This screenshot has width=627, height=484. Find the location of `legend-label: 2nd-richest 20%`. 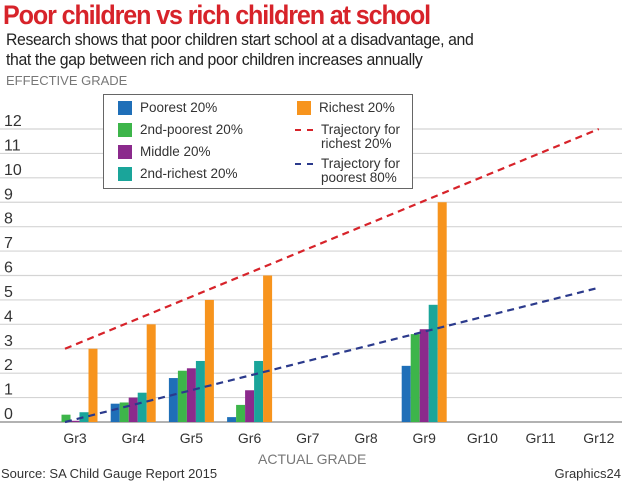

legend-label: 2nd-richest 20% is located at coordinates (189, 173).